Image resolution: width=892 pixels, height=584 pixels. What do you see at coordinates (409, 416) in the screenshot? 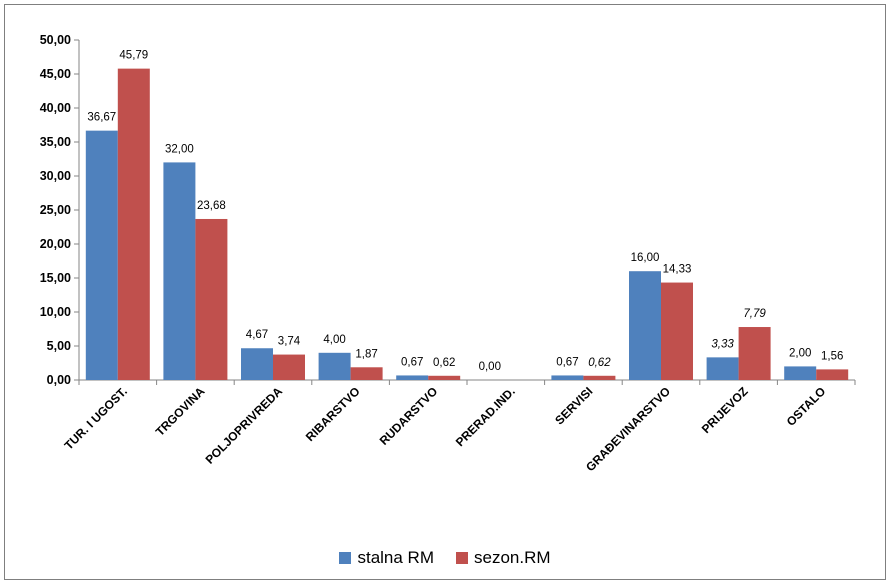
I see `category-label: RUDARSTVO` at bounding box center [409, 416].